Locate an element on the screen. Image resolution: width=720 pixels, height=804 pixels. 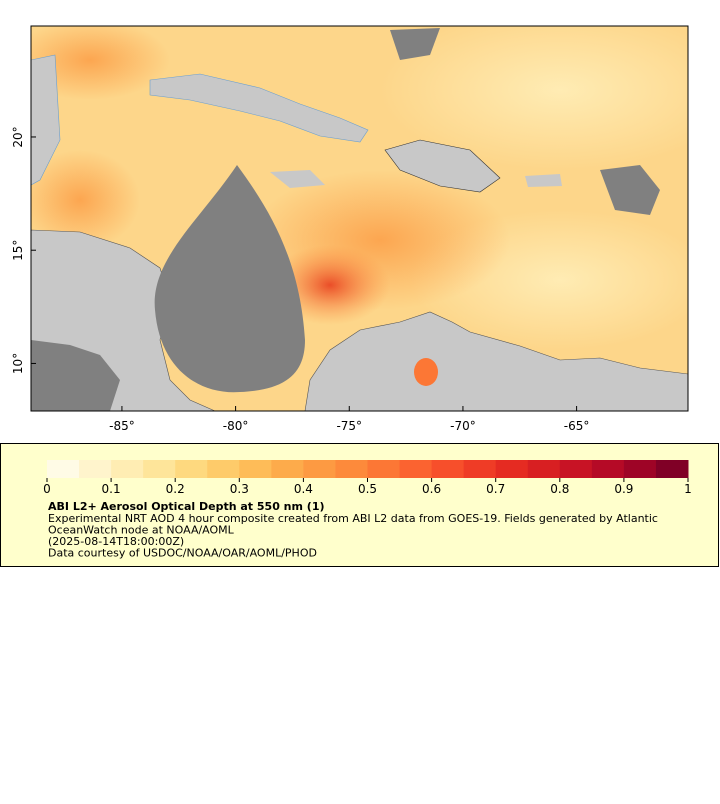
colorbar-tick-label: 0.1 is located at coordinates (111, 489).